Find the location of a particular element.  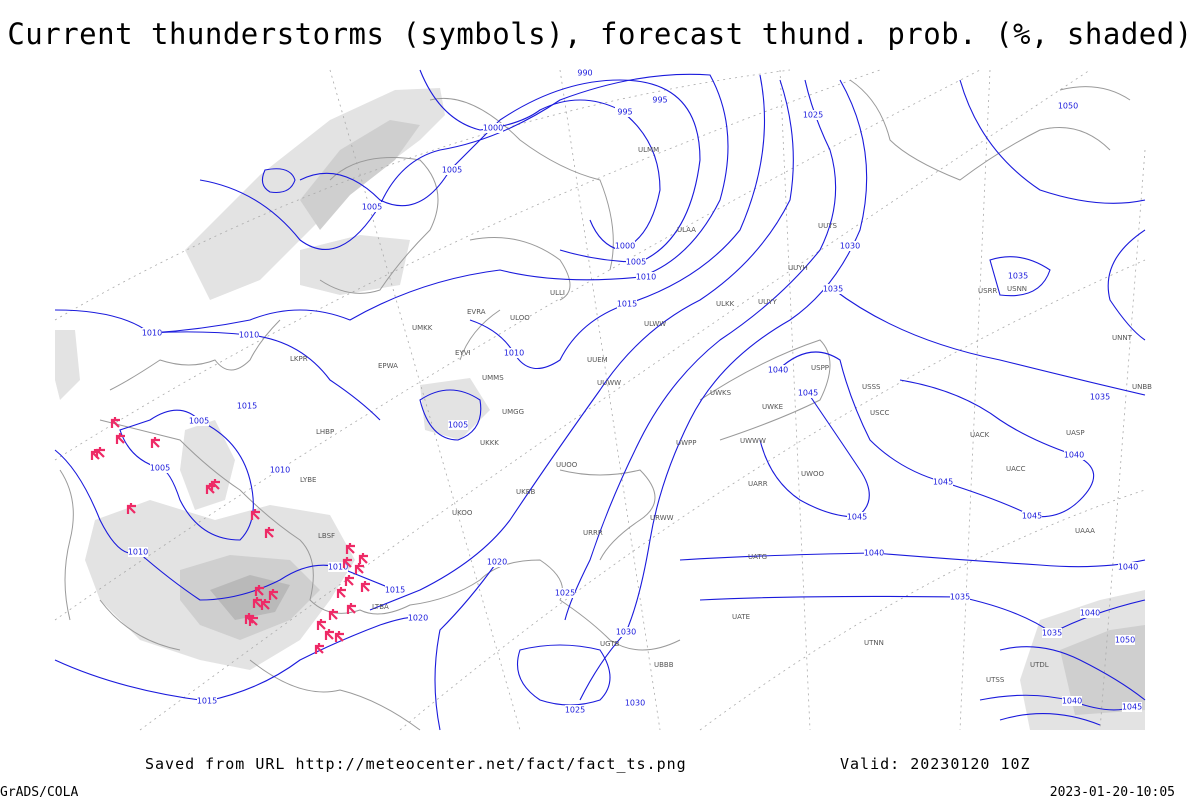

station-label: ULAA is located at coordinates (686, 230).